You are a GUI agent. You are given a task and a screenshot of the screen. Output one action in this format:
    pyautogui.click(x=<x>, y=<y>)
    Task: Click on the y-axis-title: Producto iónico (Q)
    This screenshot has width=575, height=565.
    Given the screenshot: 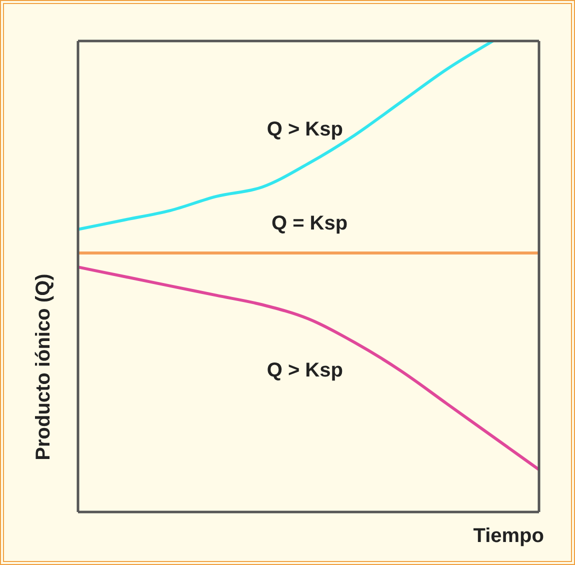 What is the action you would take?
    pyautogui.click(x=44, y=366)
    